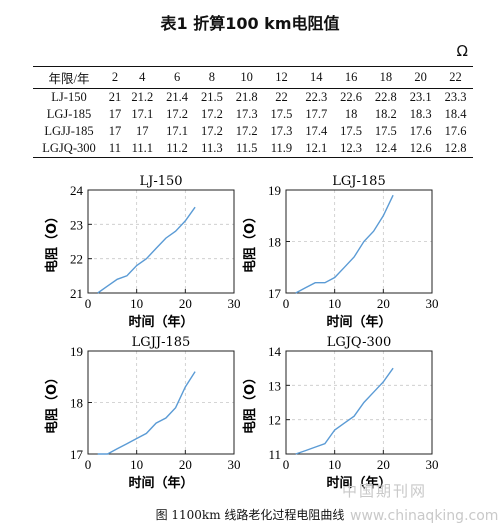 The image size is (500, 530). I want to click on table-cell: 11.9, so click(281, 149).